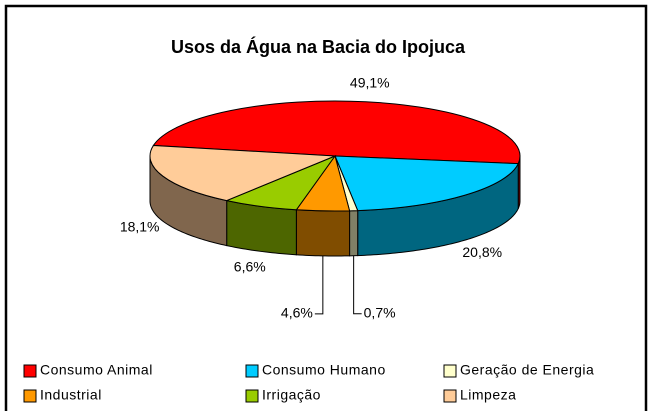 Image resolution: width=648 pixels, height=411 pixels. What do you see at coordinates (482, 252) in the screenshot?
I see `data-label: 20,8%` at bounding box center [482, 252].